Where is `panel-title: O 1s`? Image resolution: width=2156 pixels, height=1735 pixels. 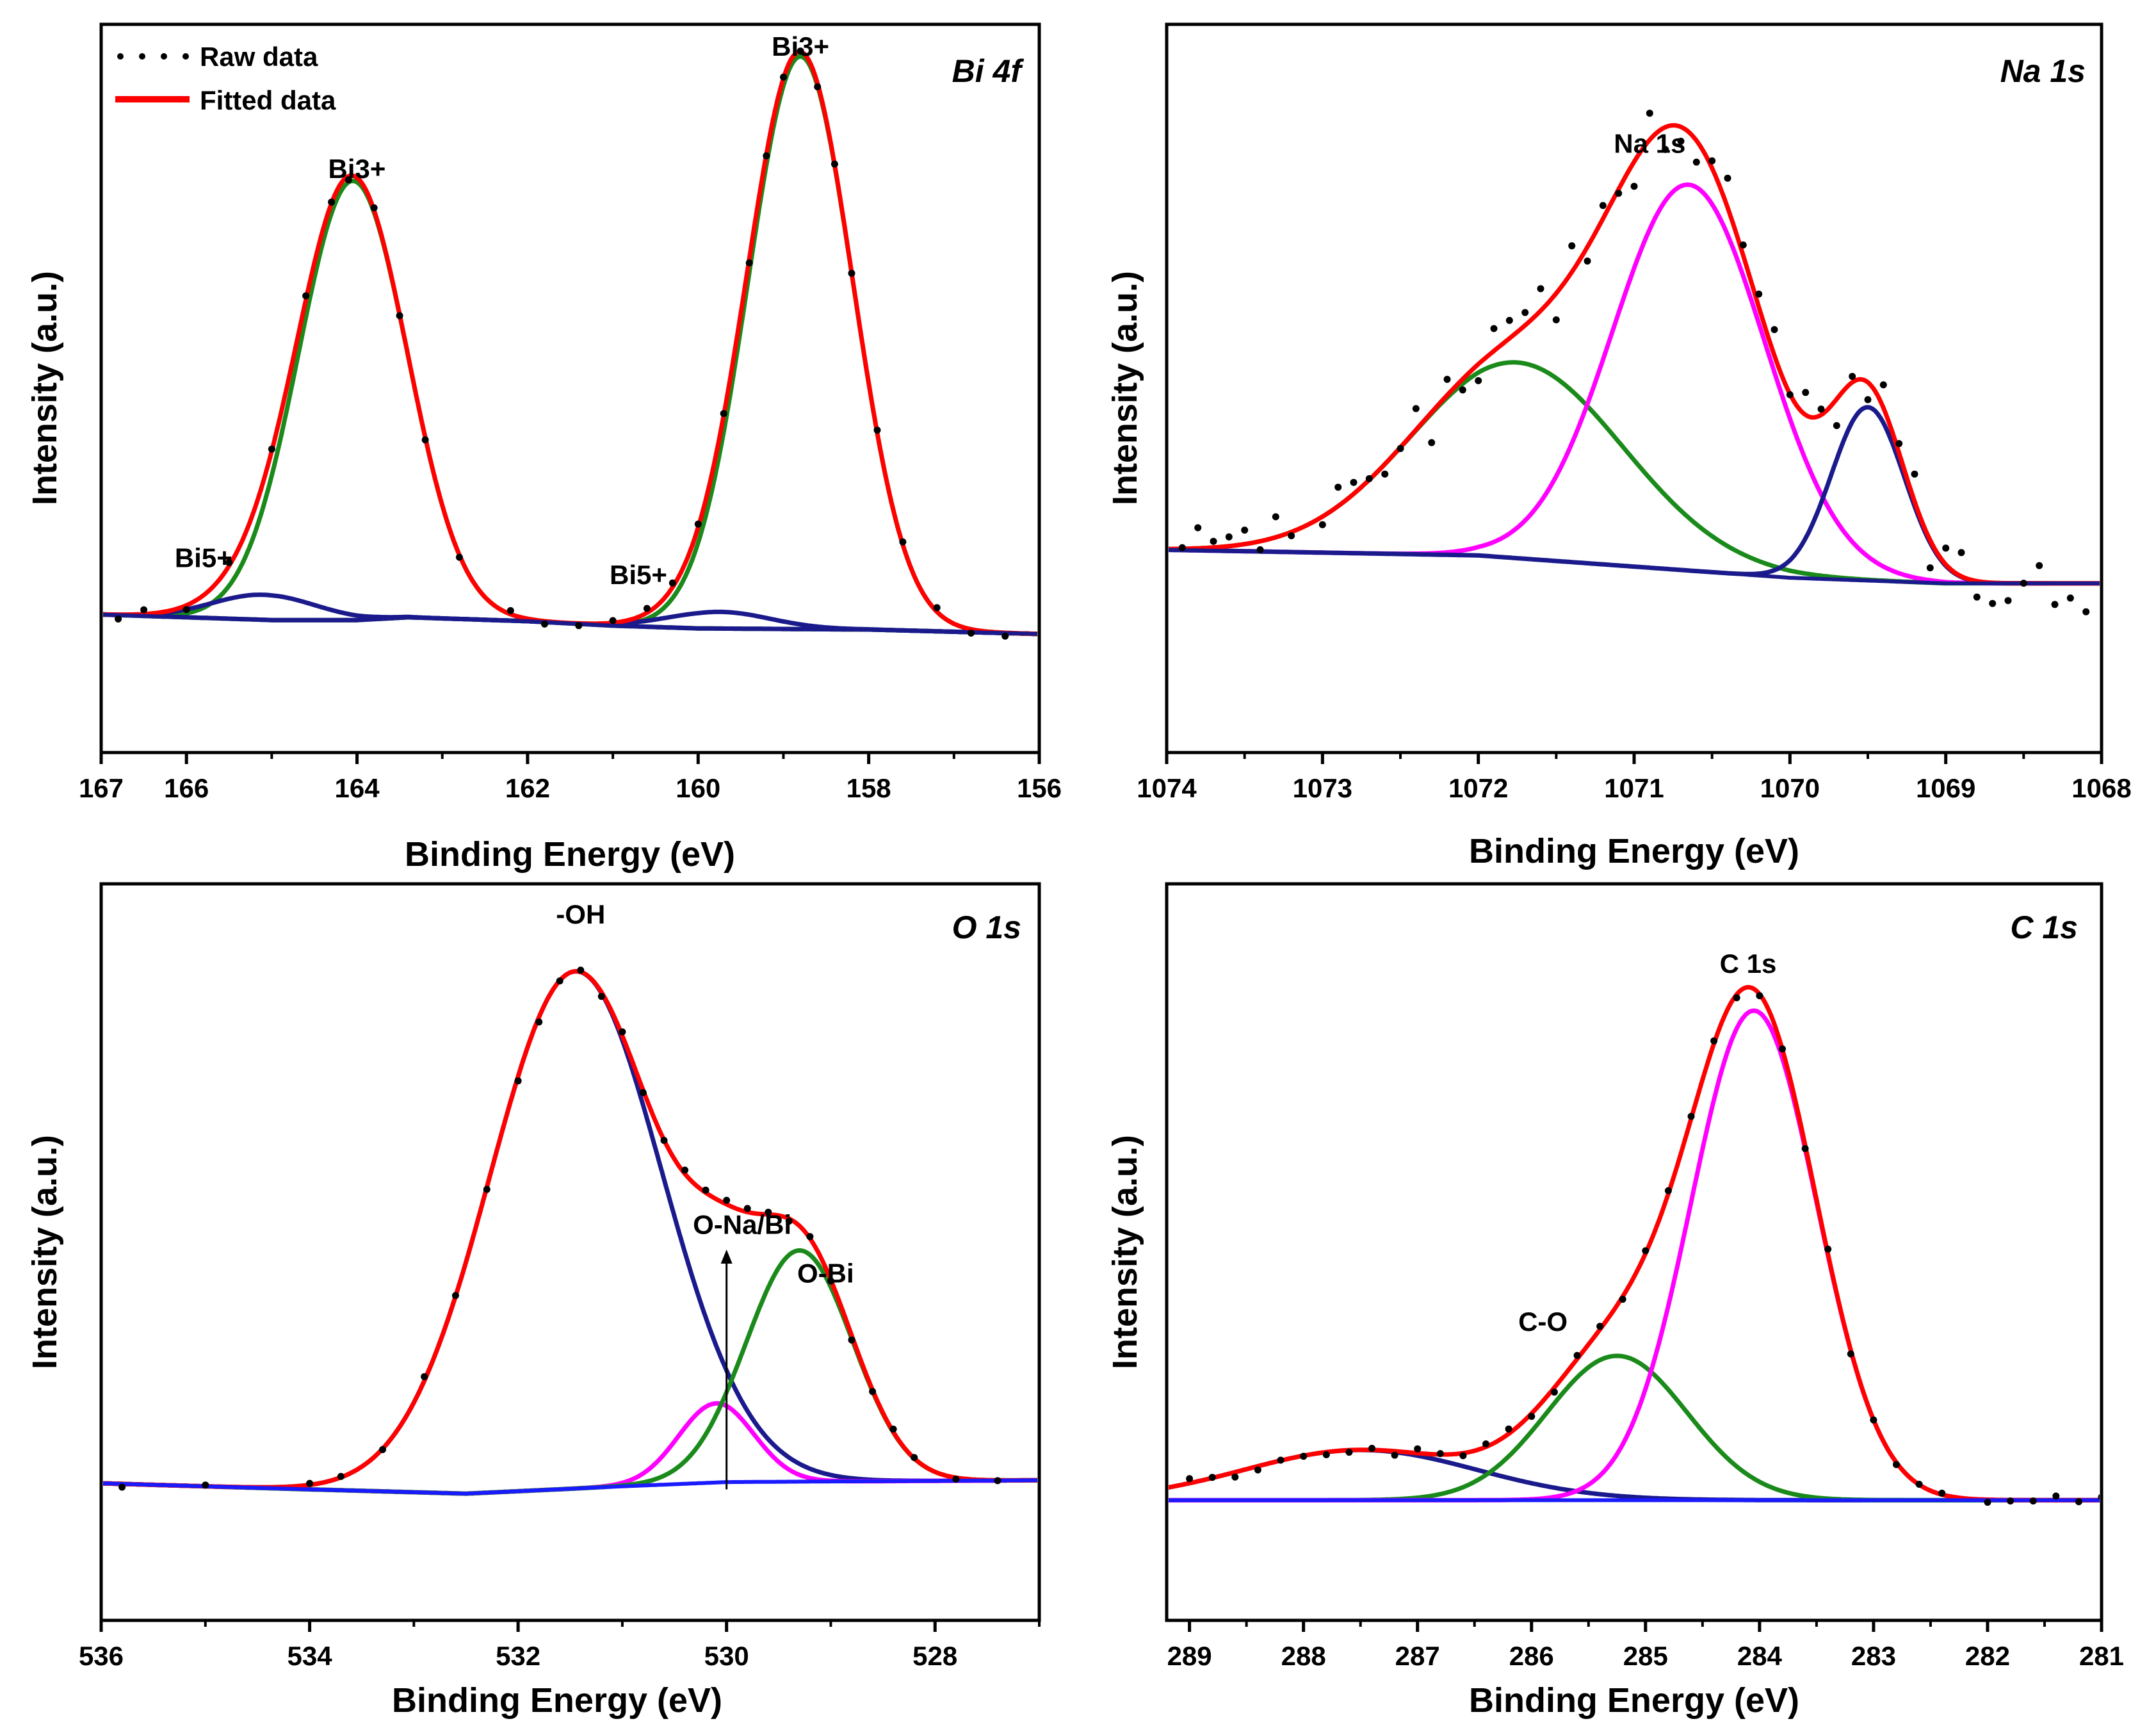 panel-title: O 1s is located at coordinates (987, 927).